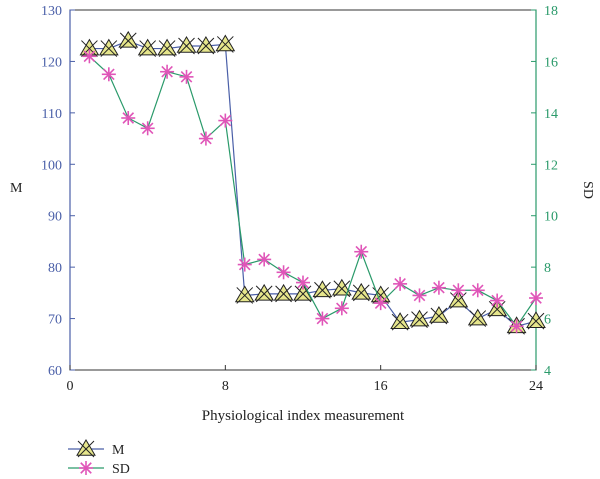  I want to click on right-tick-label: 4, so click(547, 371).